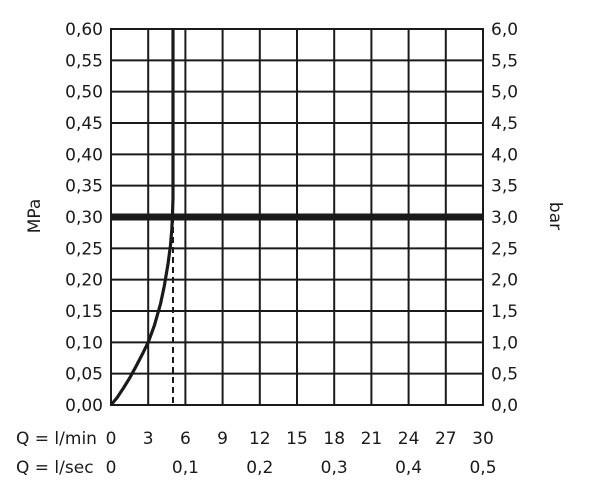  I want to click on y-right-tick-label: 1,0, so click(504, 343).